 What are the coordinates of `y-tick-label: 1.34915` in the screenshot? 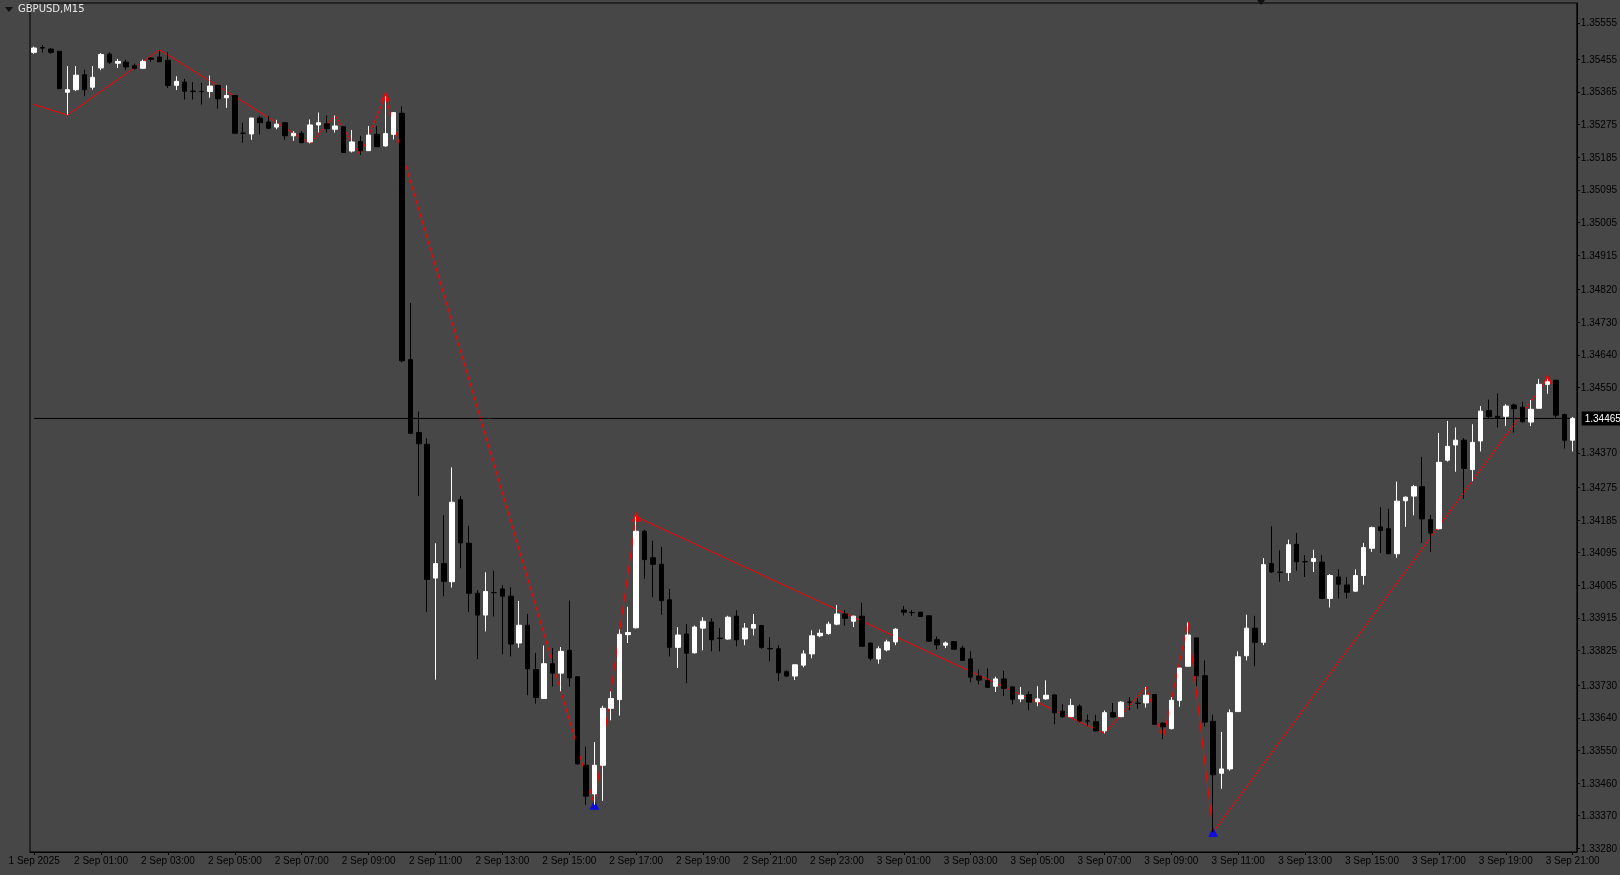 It's located at (1599, 255).